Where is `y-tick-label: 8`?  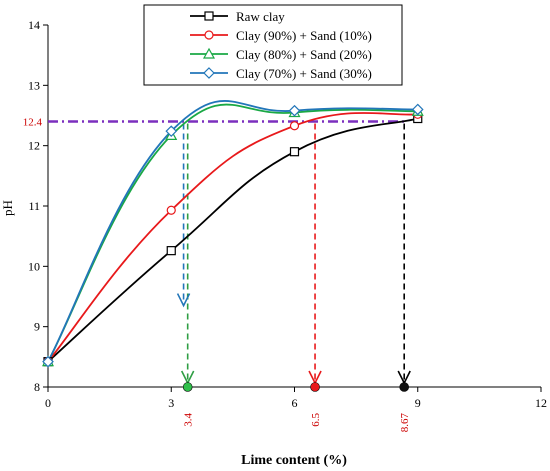 y-tick-label: 8 is located at coordinates (37, 387).